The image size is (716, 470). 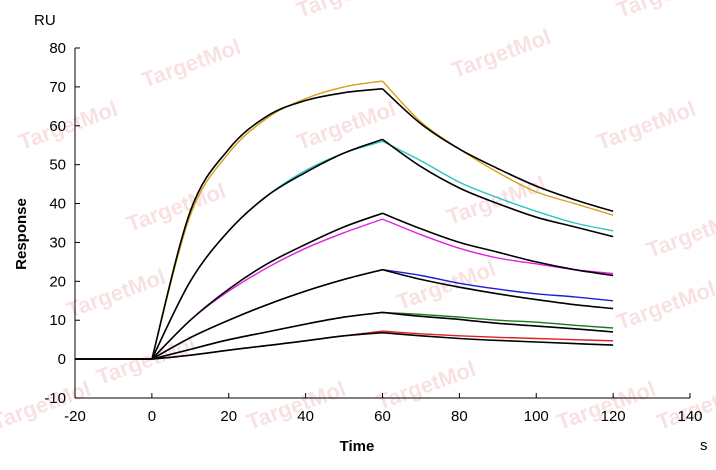 What do you see at coordinates (305, 416) in the screenshot?
I see `x-tick-label: 40` at bounding box center [305, 416].